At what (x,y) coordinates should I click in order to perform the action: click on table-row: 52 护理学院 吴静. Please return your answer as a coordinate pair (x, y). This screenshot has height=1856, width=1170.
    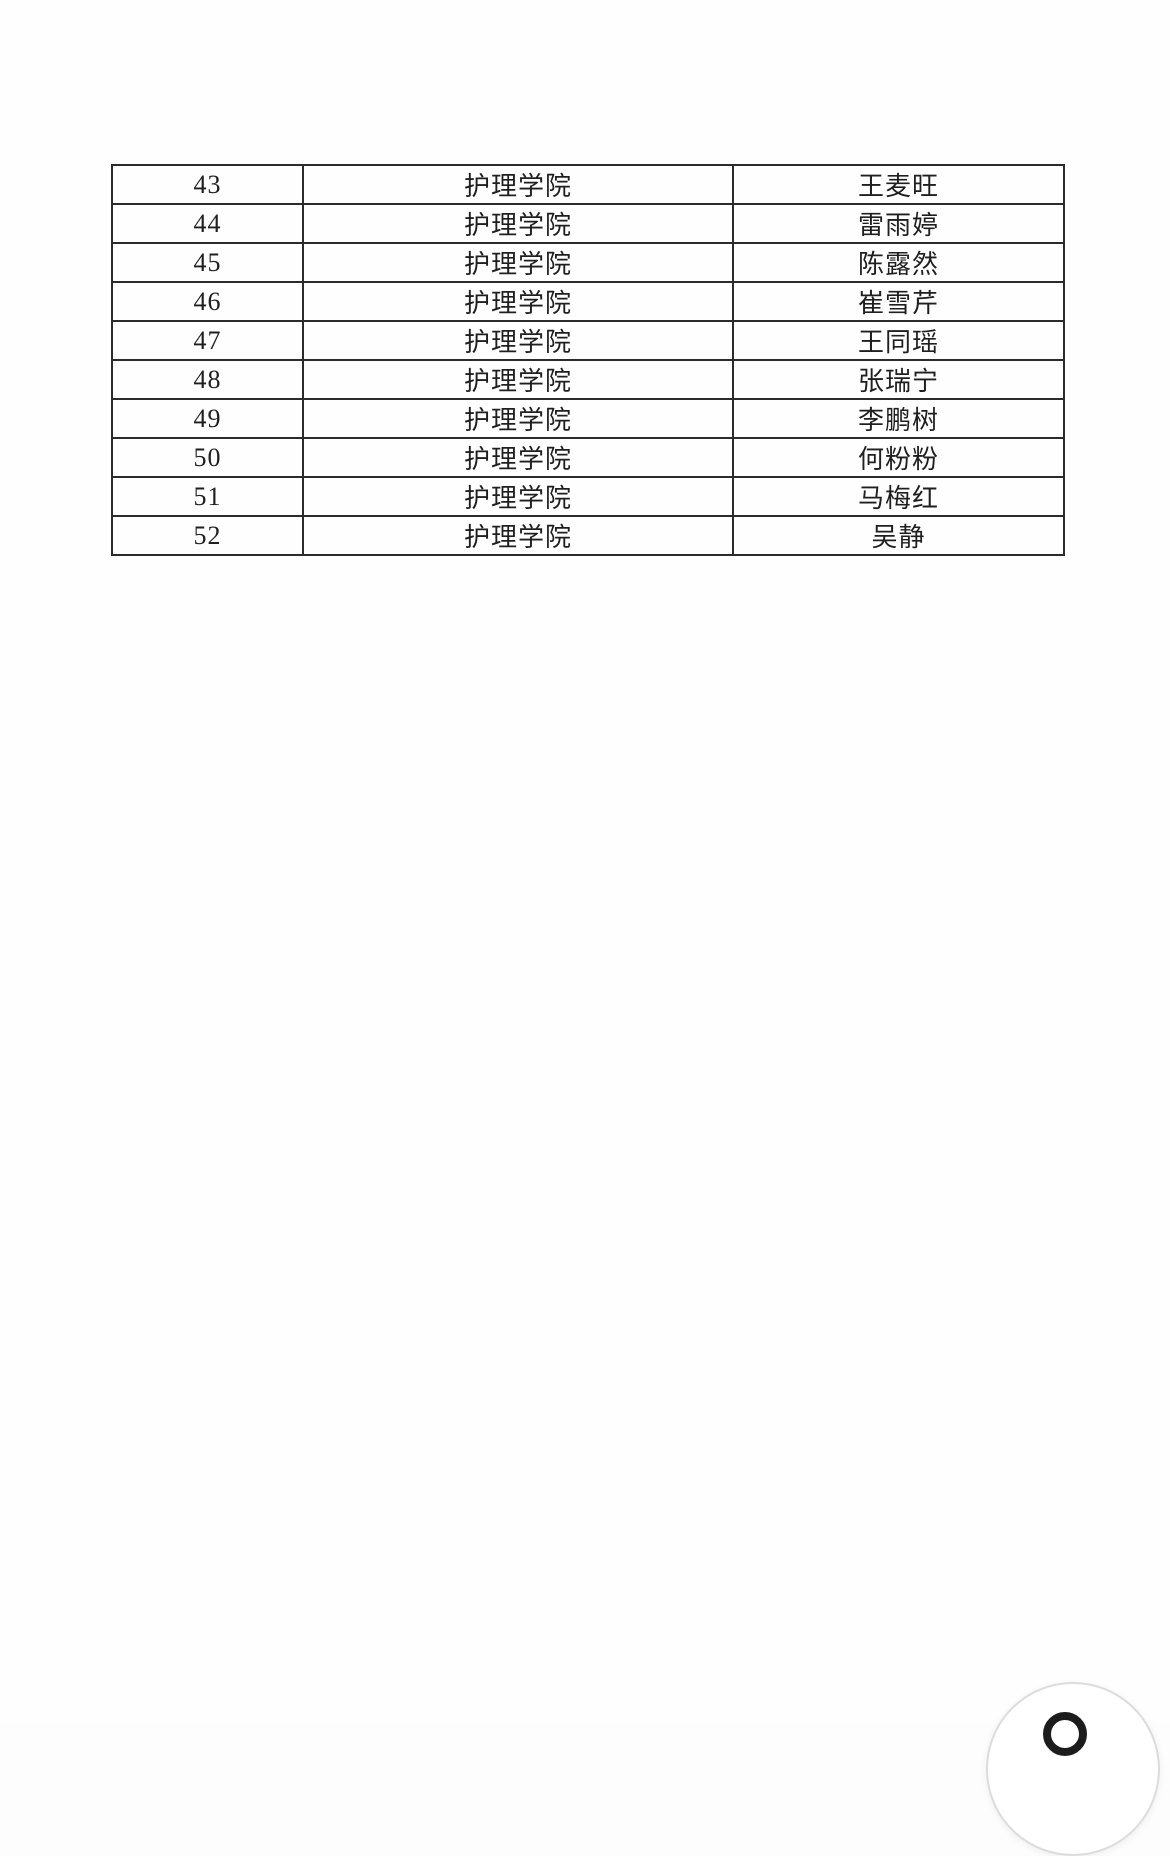
    Looking at the image, I should click on (588, 535).